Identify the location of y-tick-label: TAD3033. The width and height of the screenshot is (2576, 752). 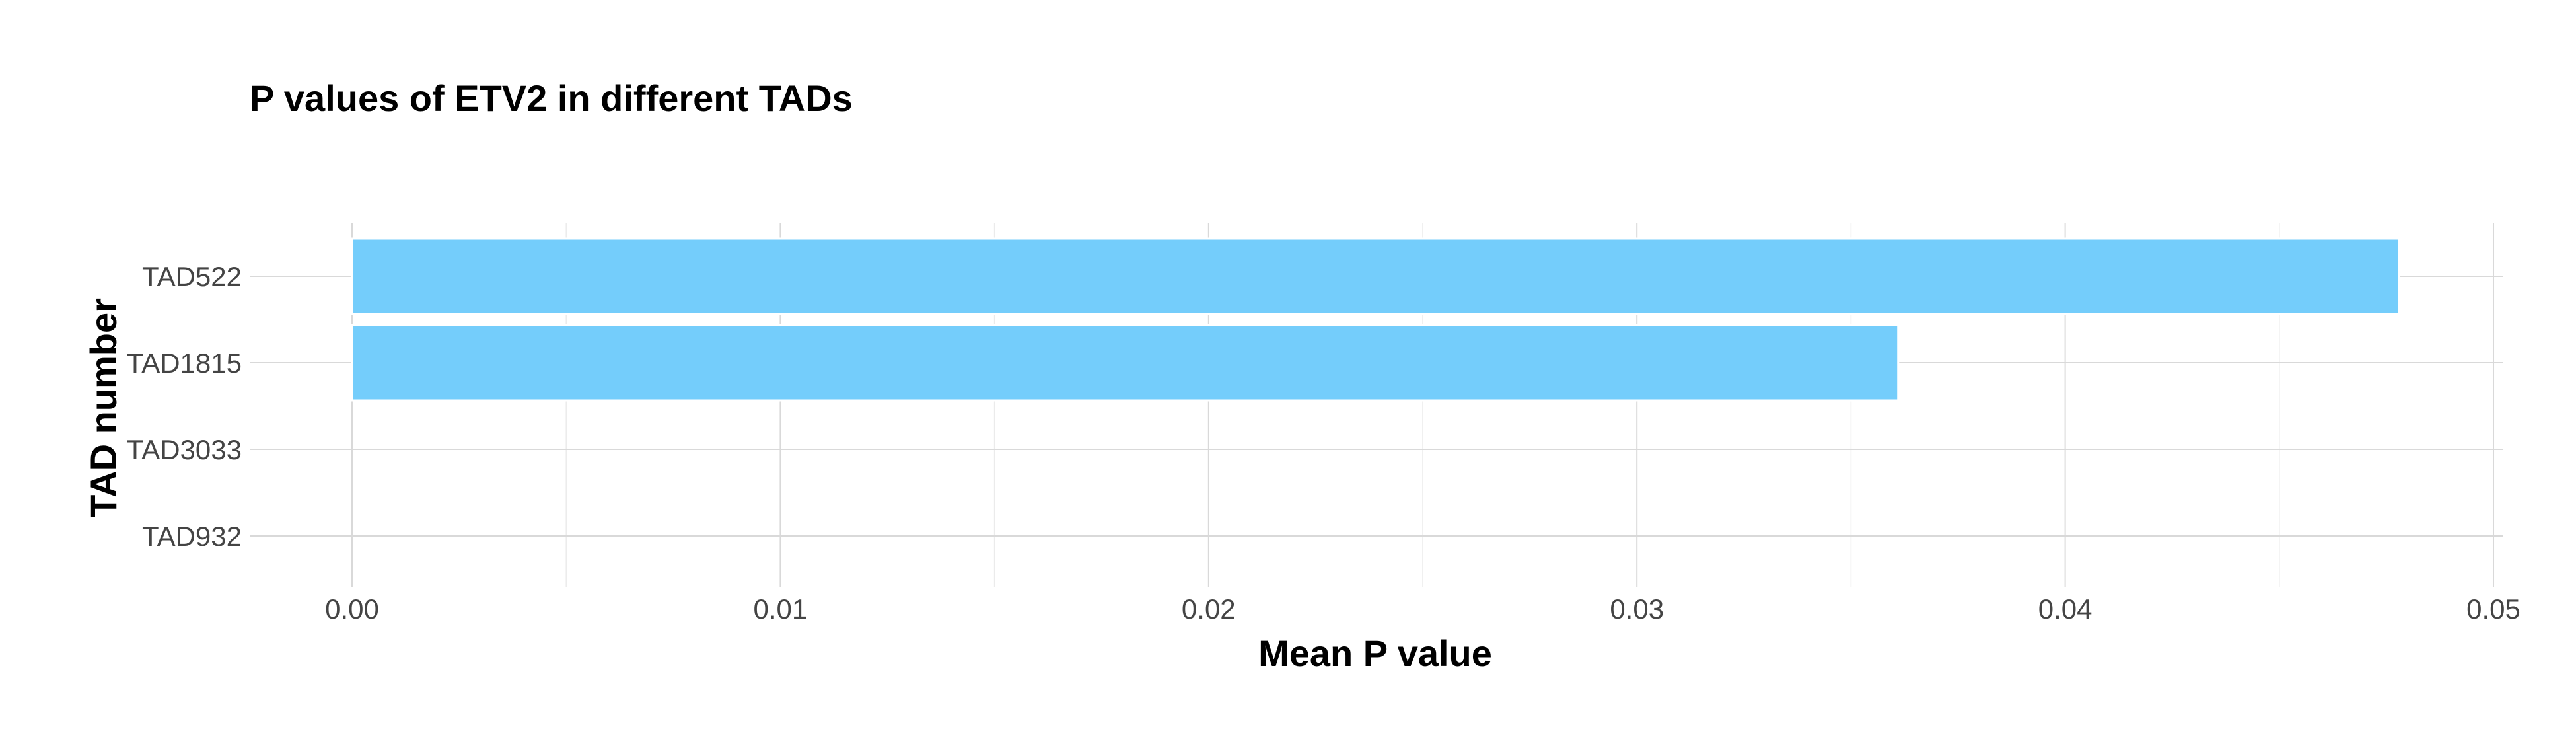
(185, 450).